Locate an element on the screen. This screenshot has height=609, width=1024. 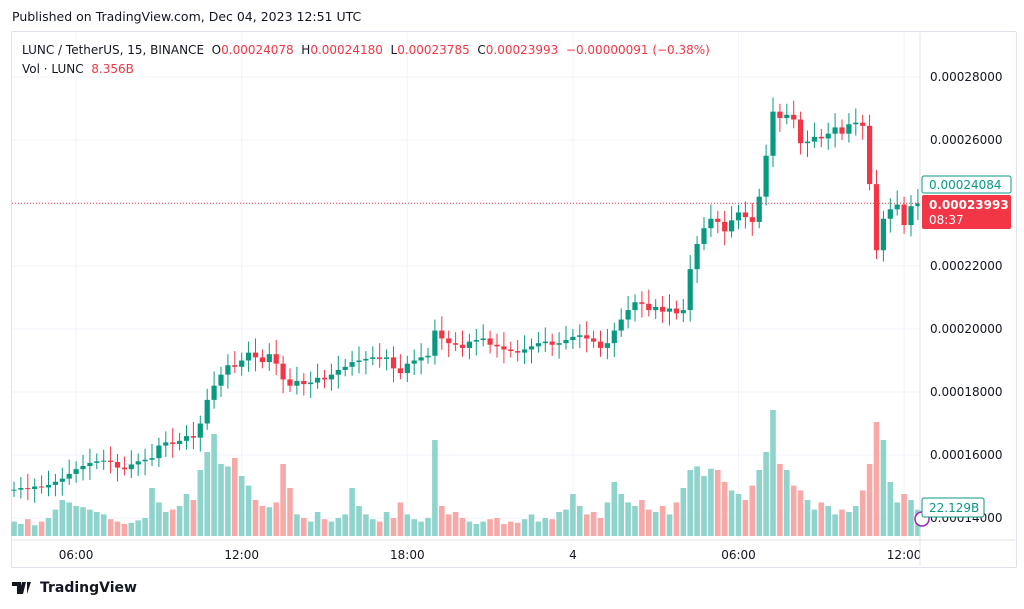
change-value: −0.00000091 (−0.38%) is located at coordinates (637, 50).